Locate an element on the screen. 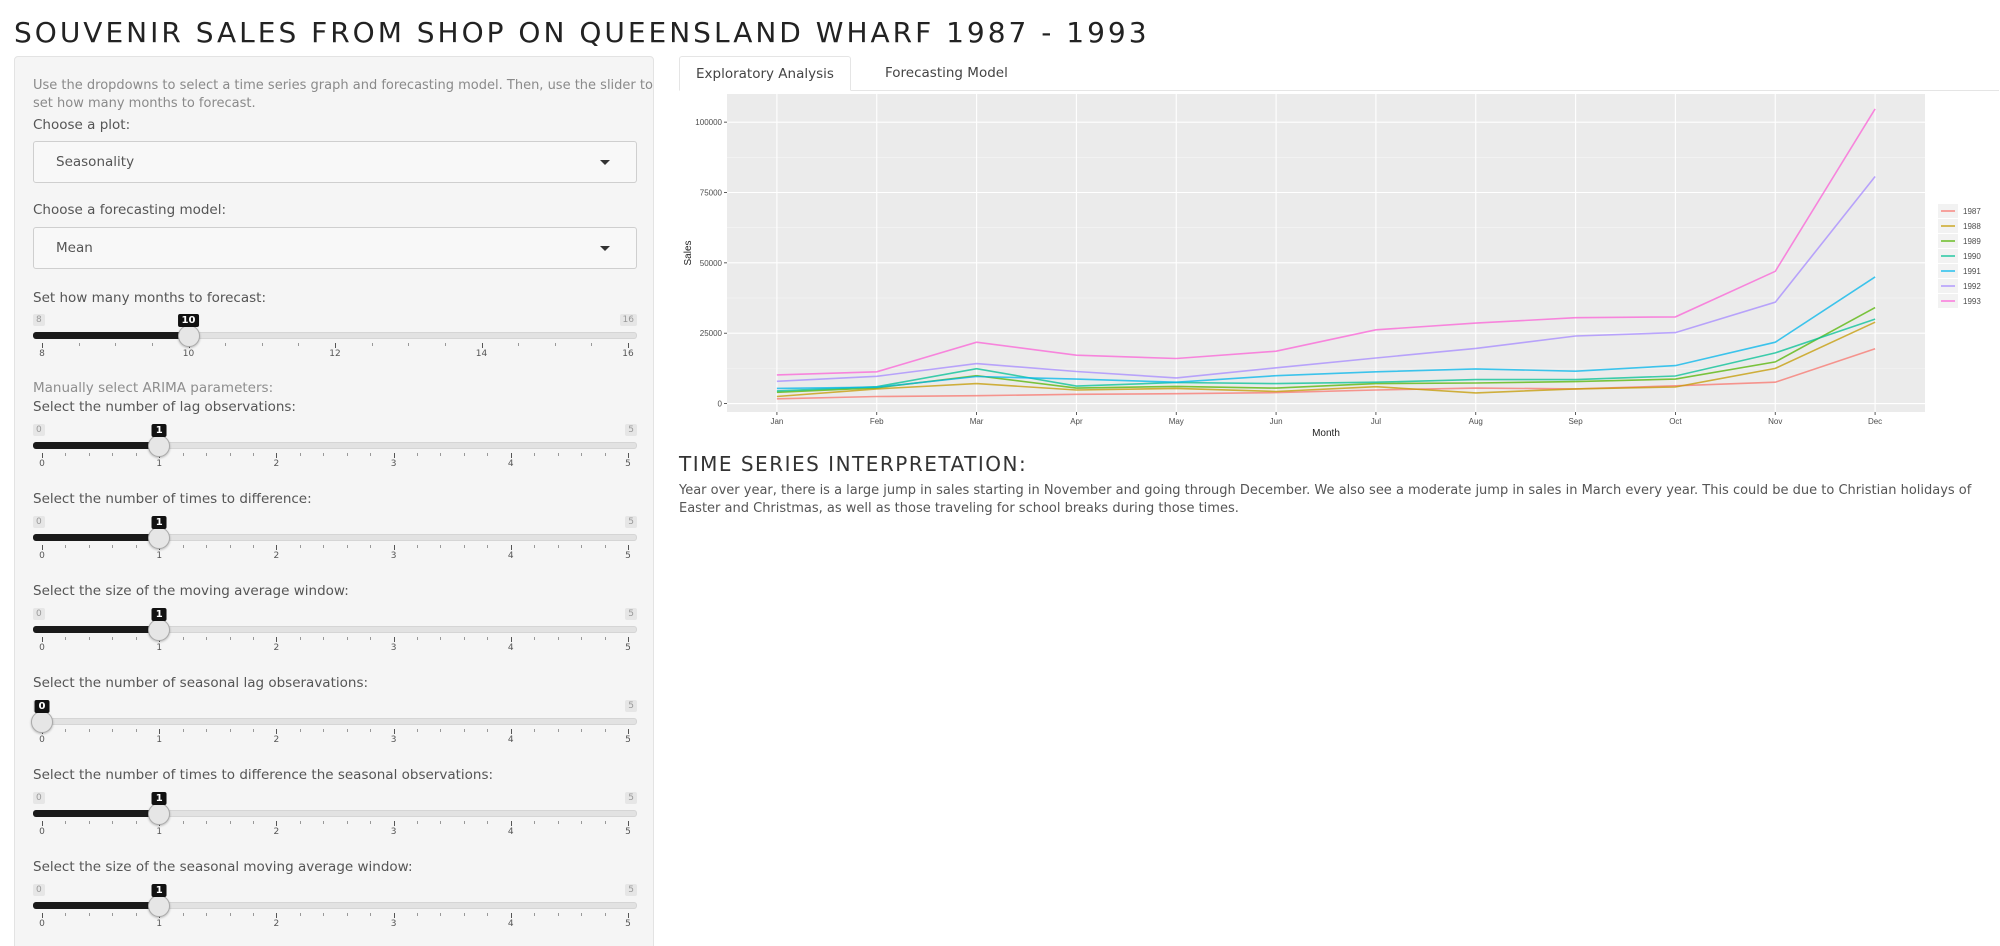  slider-value-label: 0 is located at coordinates (42, 706).